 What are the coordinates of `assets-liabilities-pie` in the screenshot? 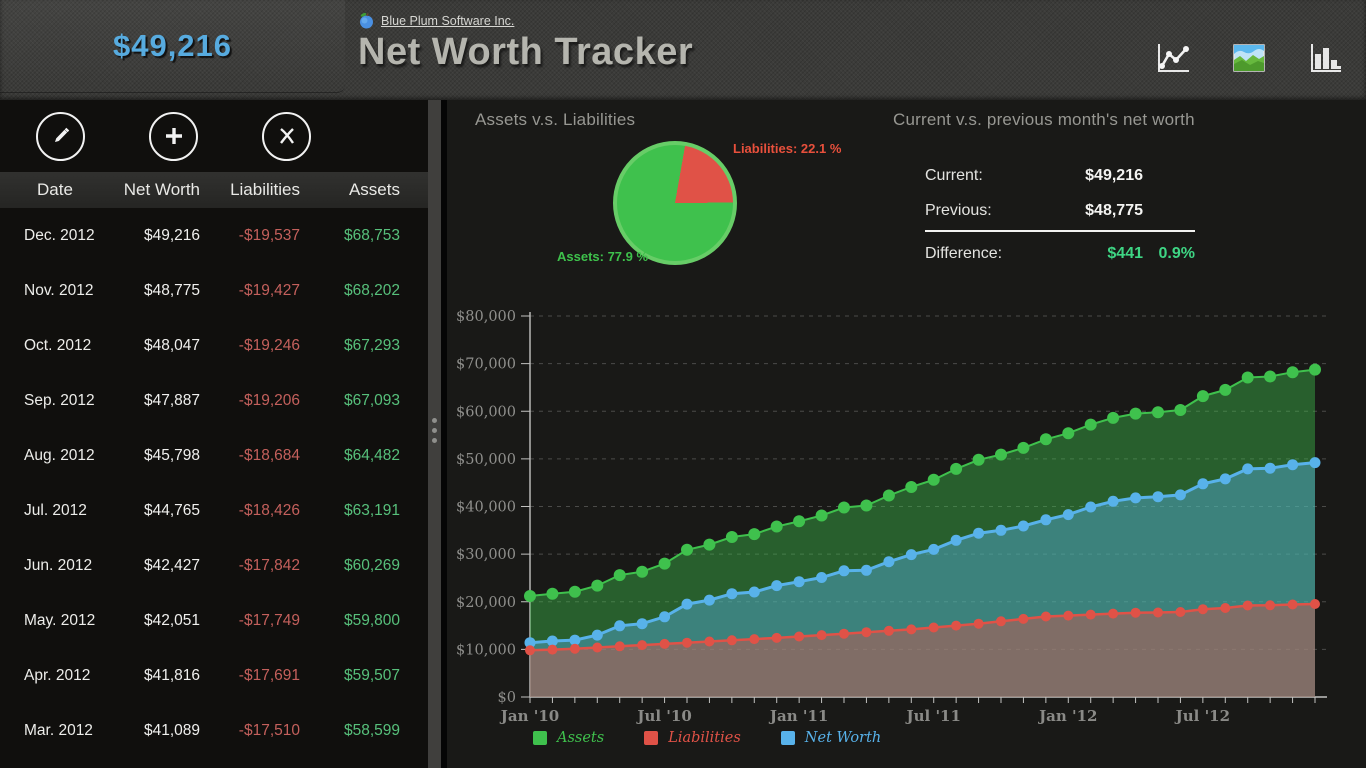 It's located at (675, 203).